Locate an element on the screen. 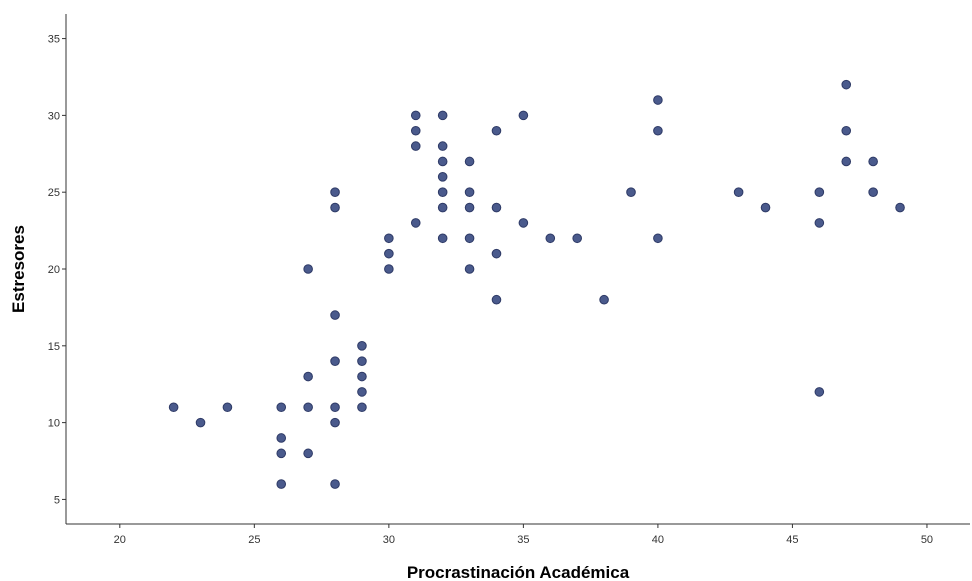  x-tick-label: 20 is located at coordinates (120, 540).